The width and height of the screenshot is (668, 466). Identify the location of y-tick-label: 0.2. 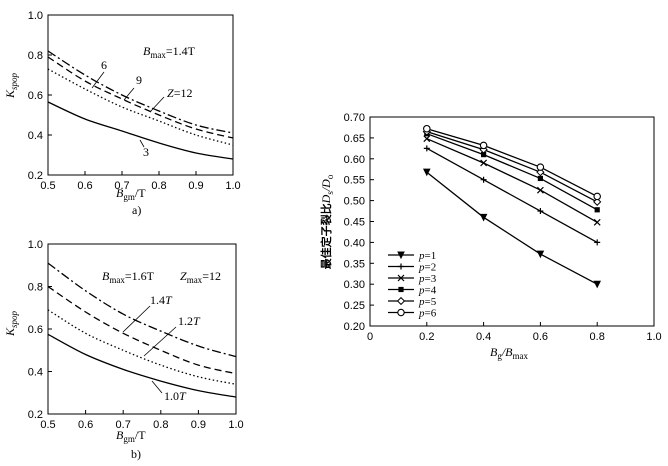
(35, 176).